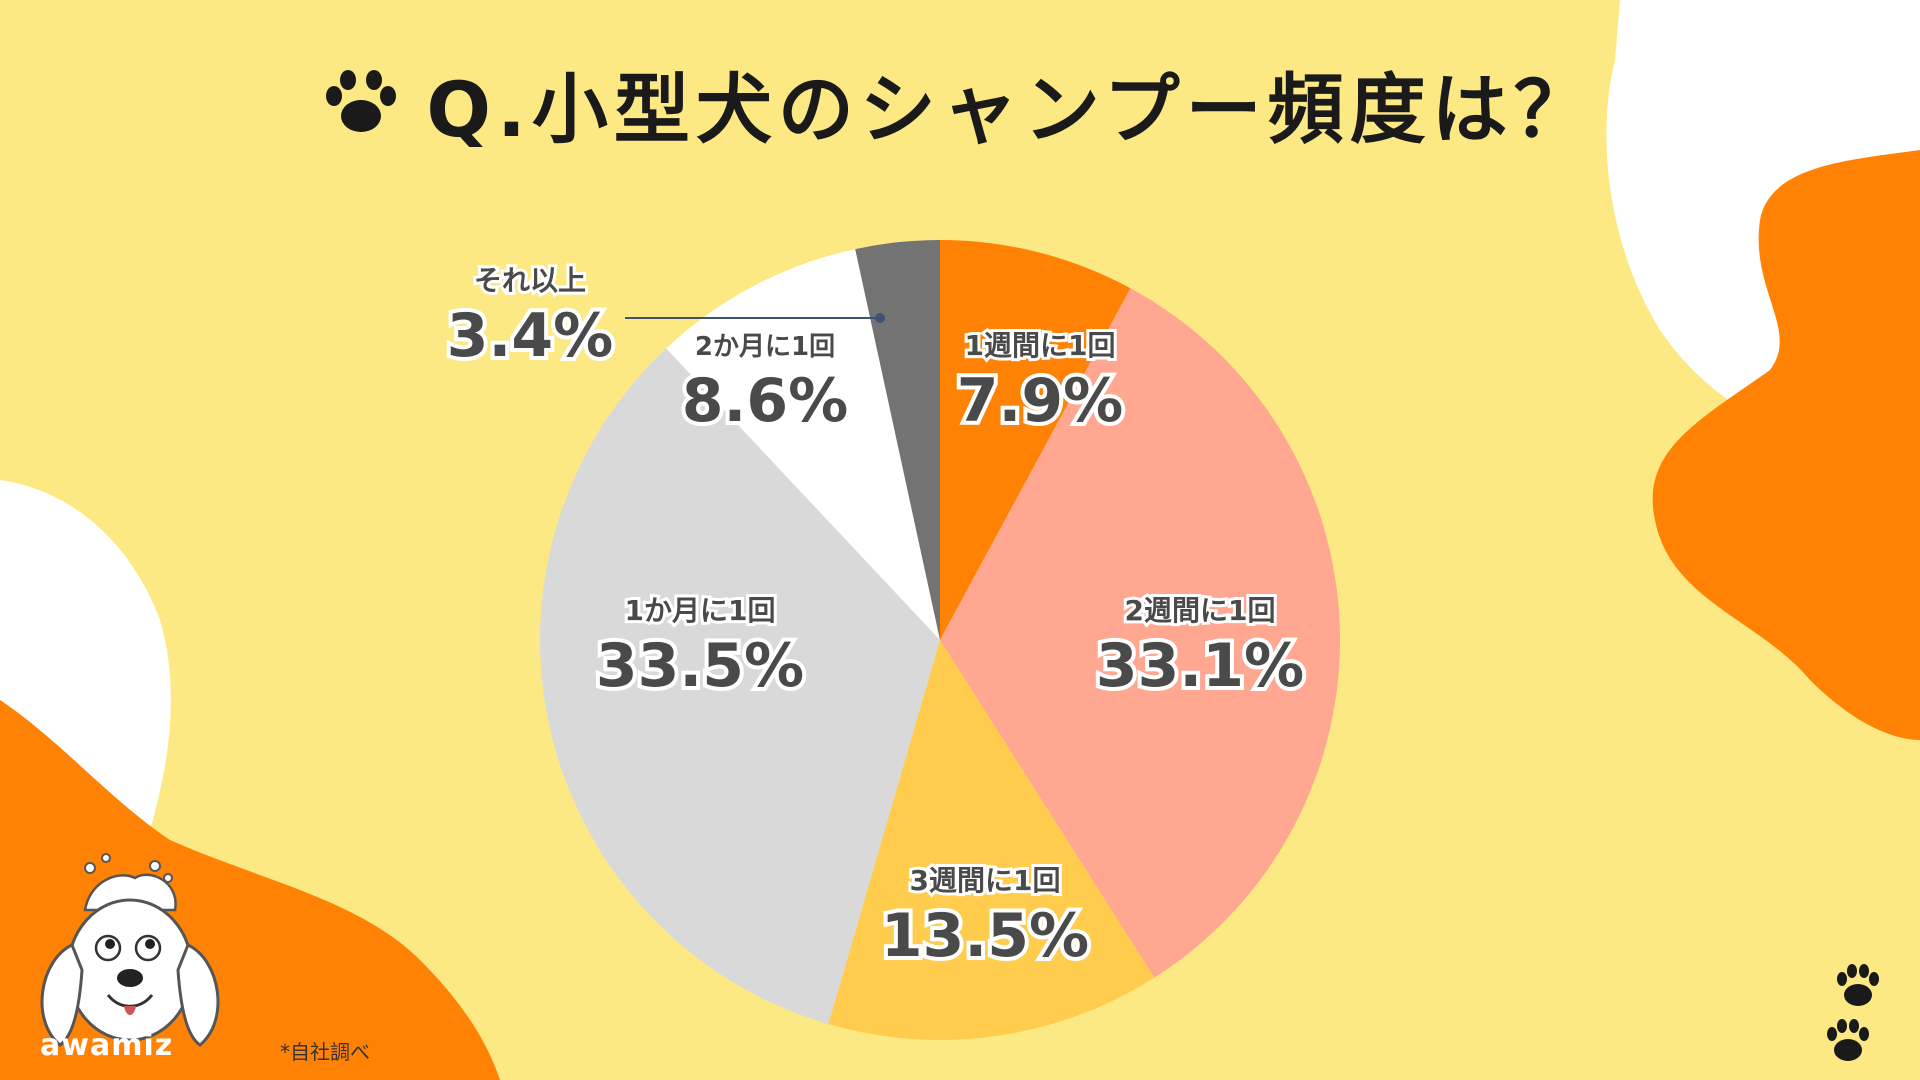  Describe the element at coordinates (325, 1052) in the screenshot. I see `source-note: *自社調べ` at that location.